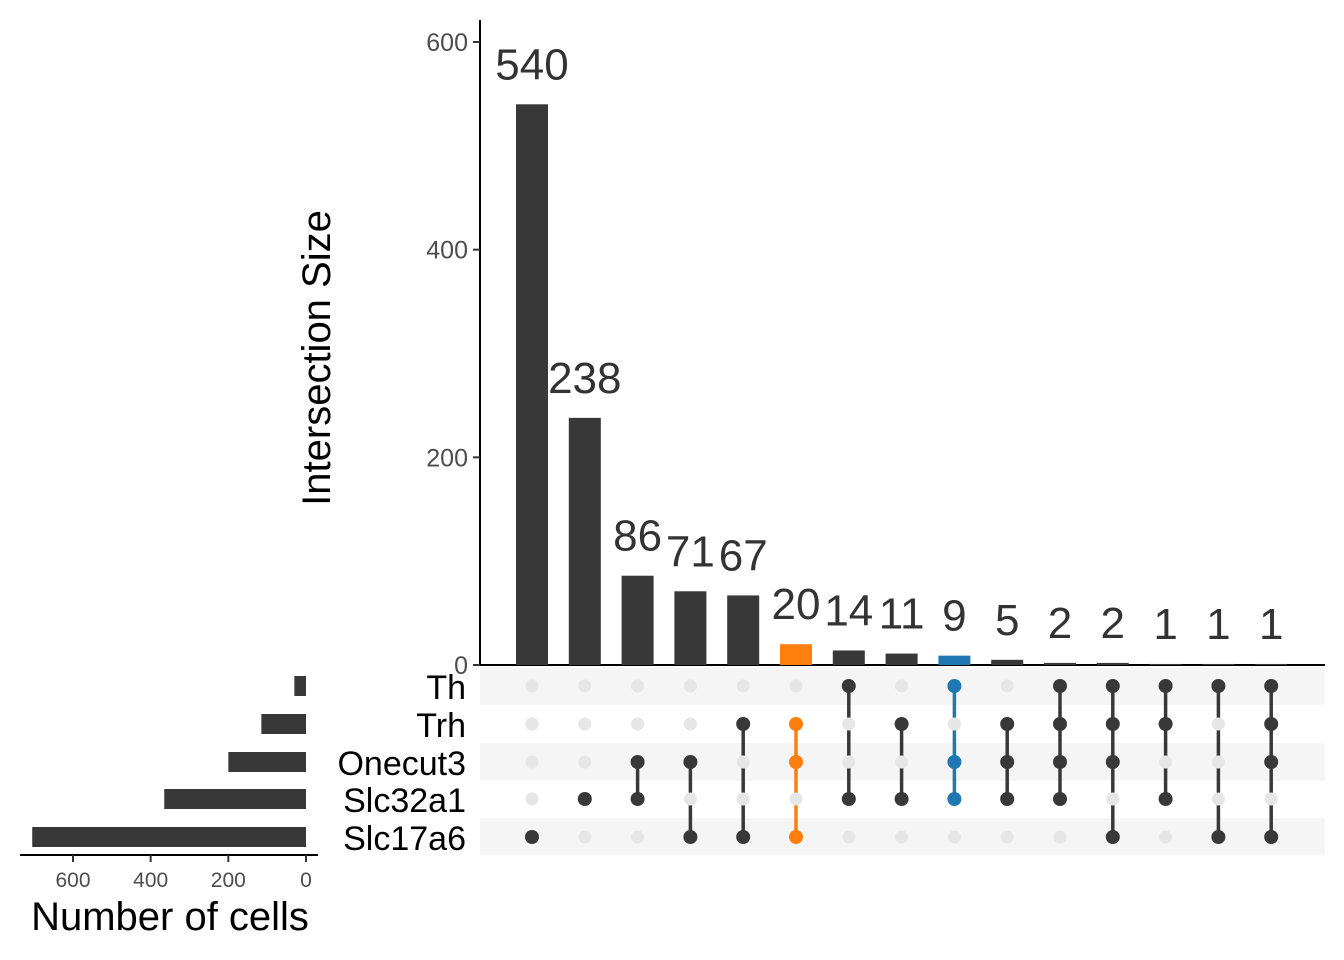 Image resolution: width=1344 pixels, height=960 pixels. I want to click on y-tick-label: 600, so click(447, 43).